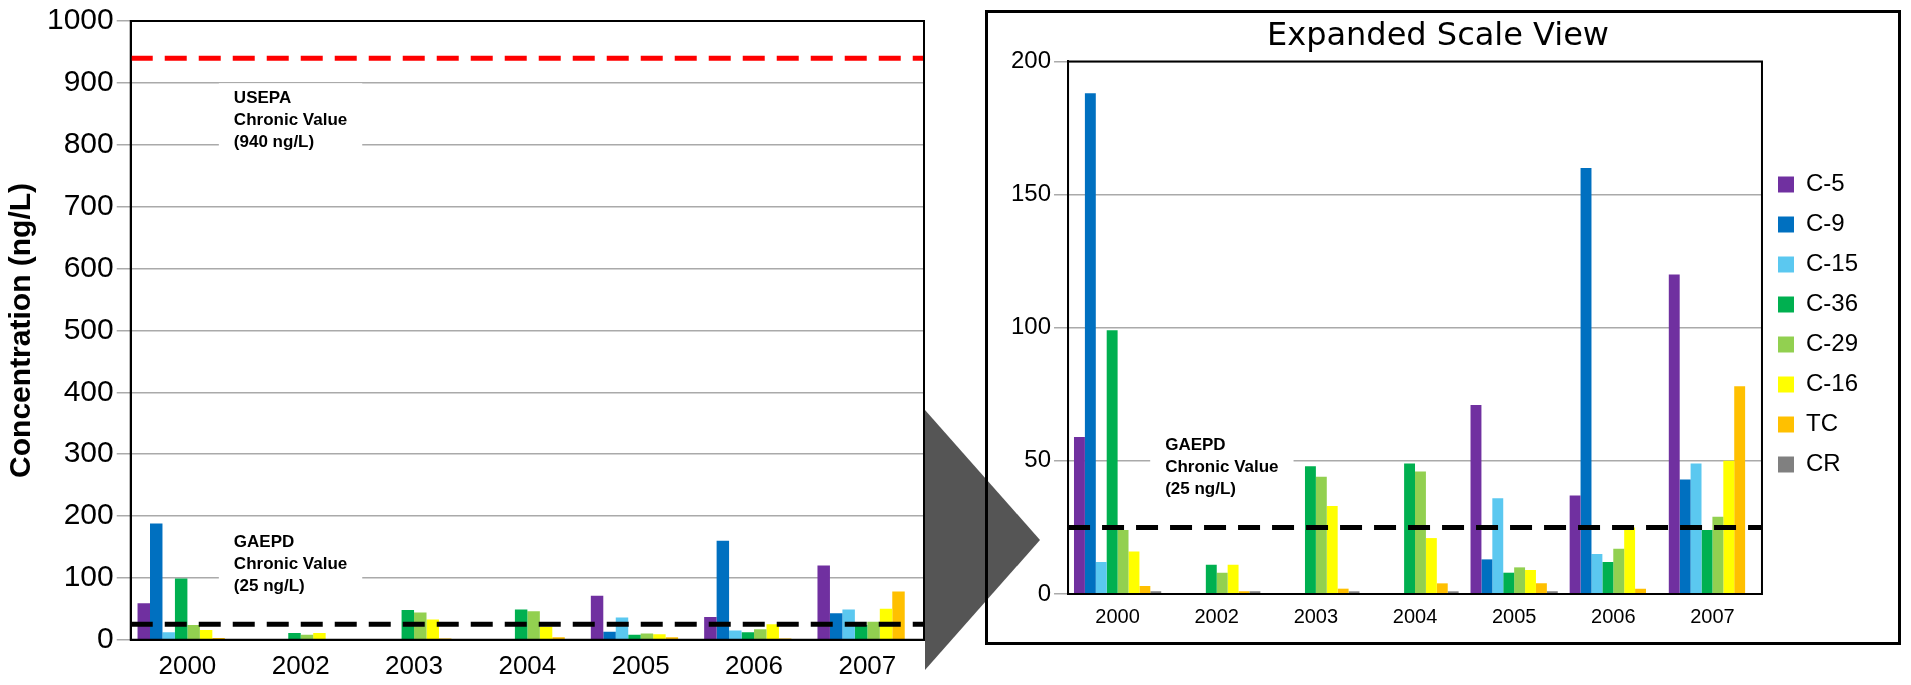 The width and height of the screenshot is (1911, 685). Describe the element at coordinates (88, 204) in the screenshot. I see `y-tick-label: 700` at that location.